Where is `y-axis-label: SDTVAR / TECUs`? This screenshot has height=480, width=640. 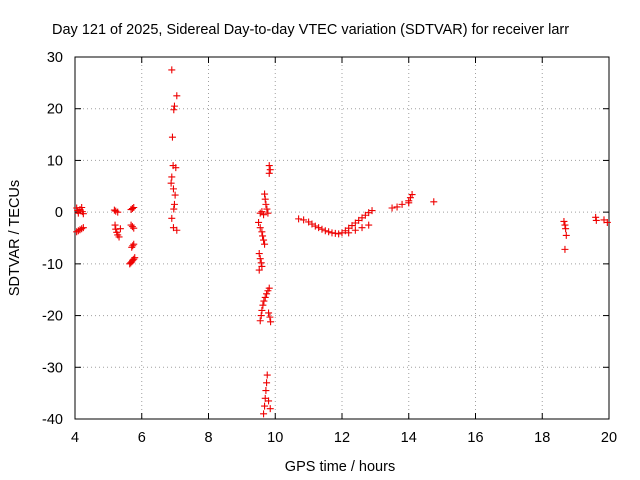 y-axis-label: SDTVAR / TECUs is located at coordinates (15, 238).